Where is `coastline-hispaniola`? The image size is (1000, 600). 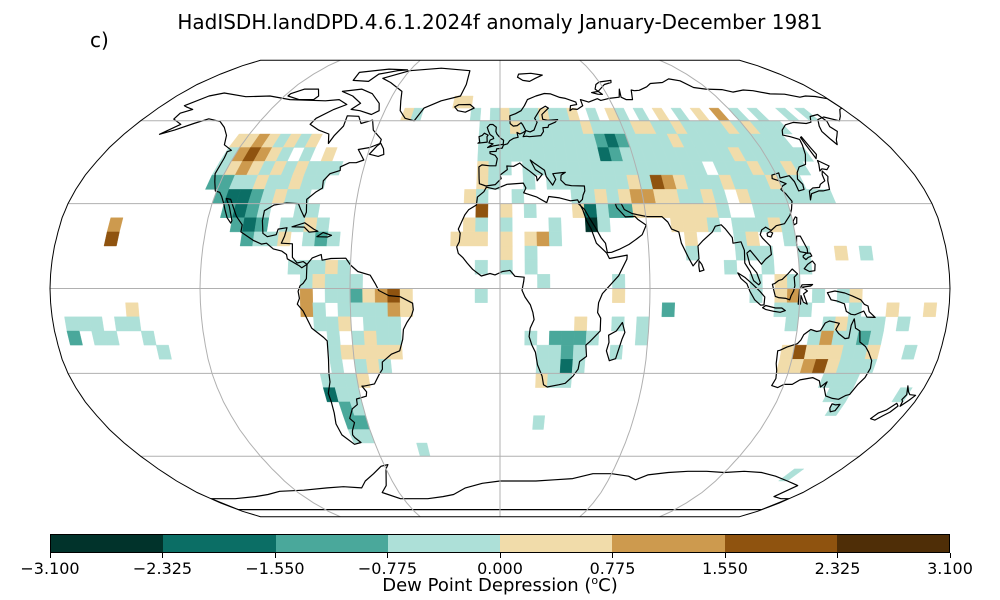 coastline-hispaniola is located at coordinates (324, 234).